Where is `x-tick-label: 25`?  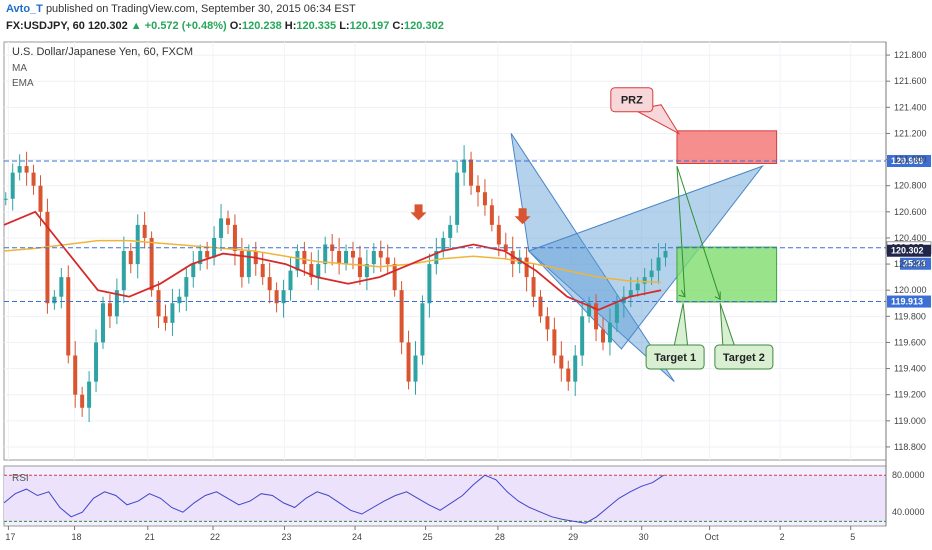 x-tick-label: 25 is located at coordinates (428, 537).